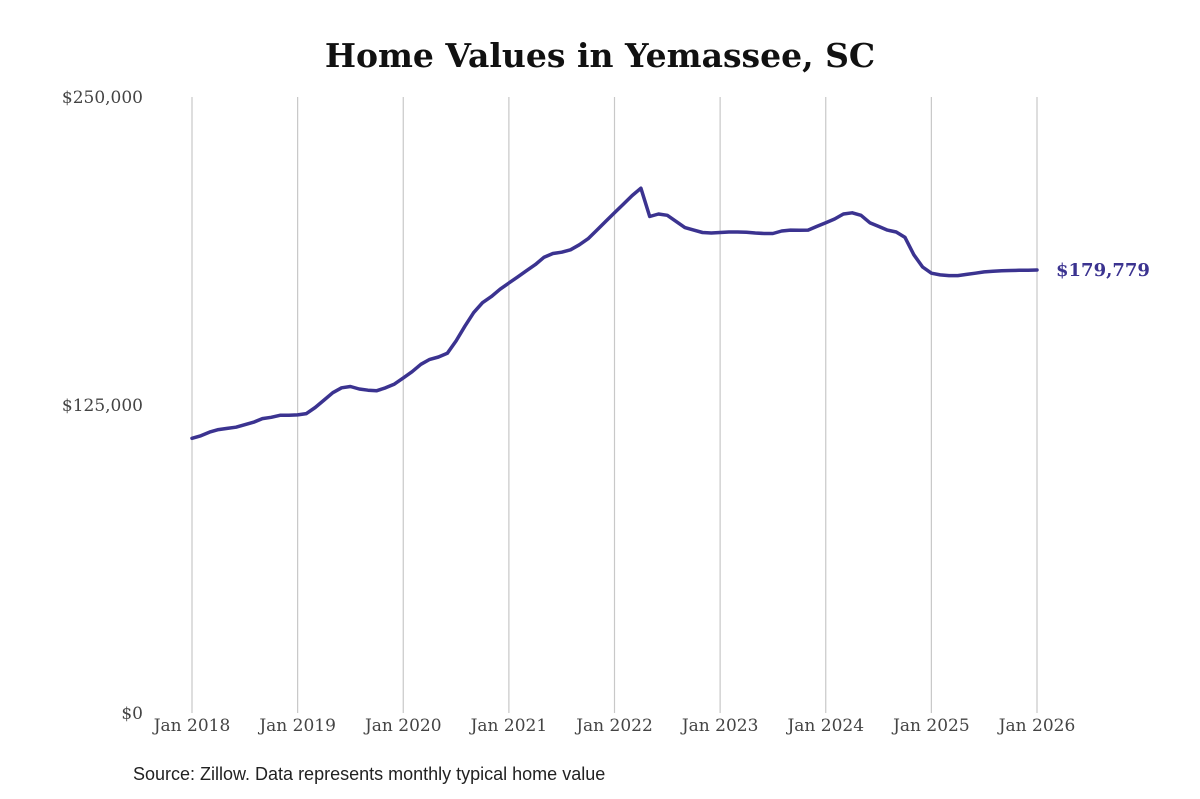 The height and width of the screenshot is (799, 1200). Describe the element at coordinates (132, 714) in the screenshot. I see `y-tick-label: $0` at that location.